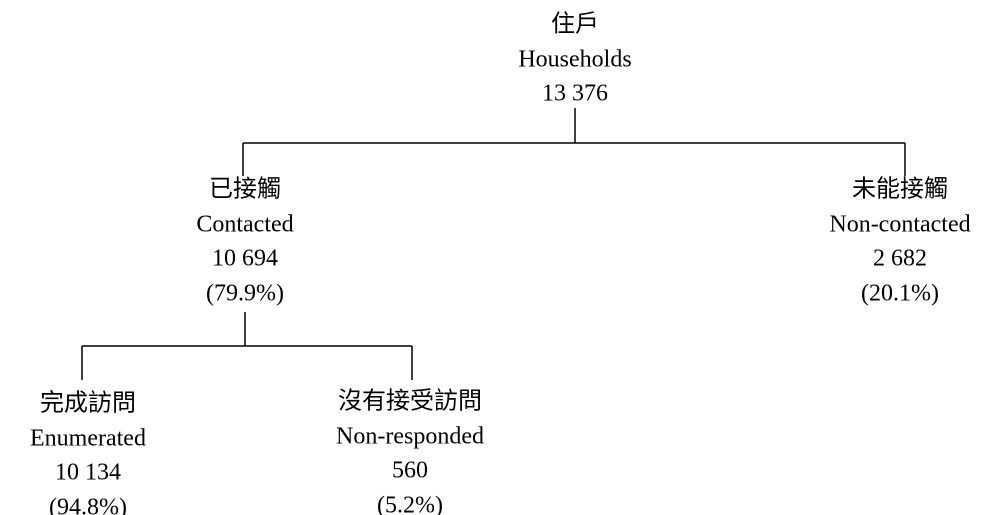 Image resolution: width=989 pixels, height=515 pixels. I want to click on node-chinese: 已接觸, so click(245, 189).